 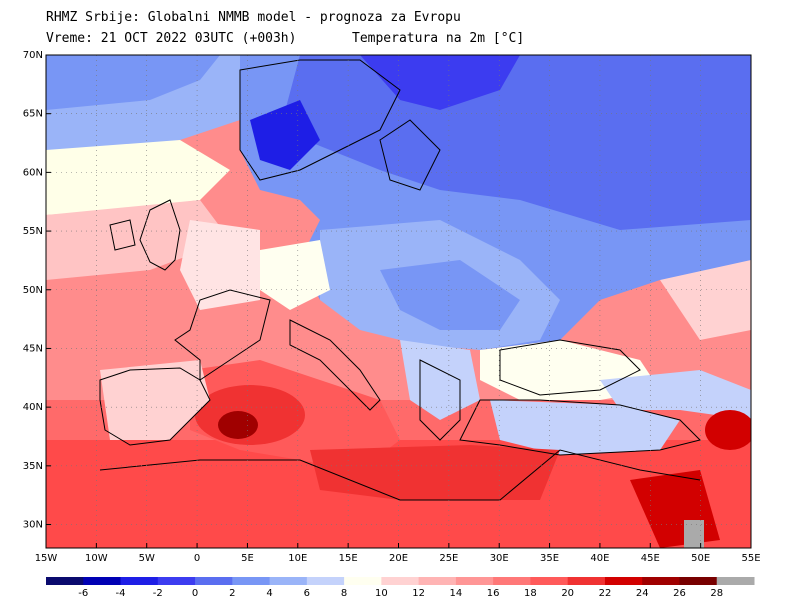 I want to click on latitude-label: 50N, so click(x=33, y=290).